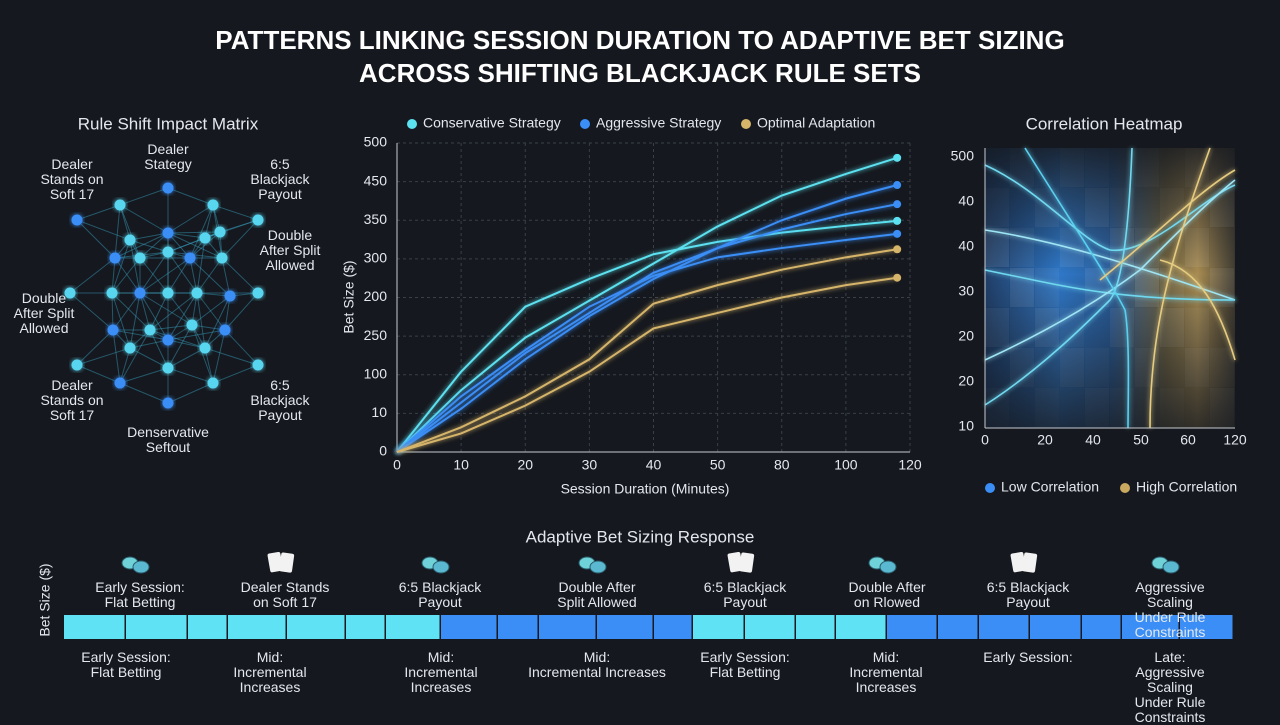 The height and width of the screenshot is (725, 1280). I want to click on x-tick-label: 0, so click(397, 465).